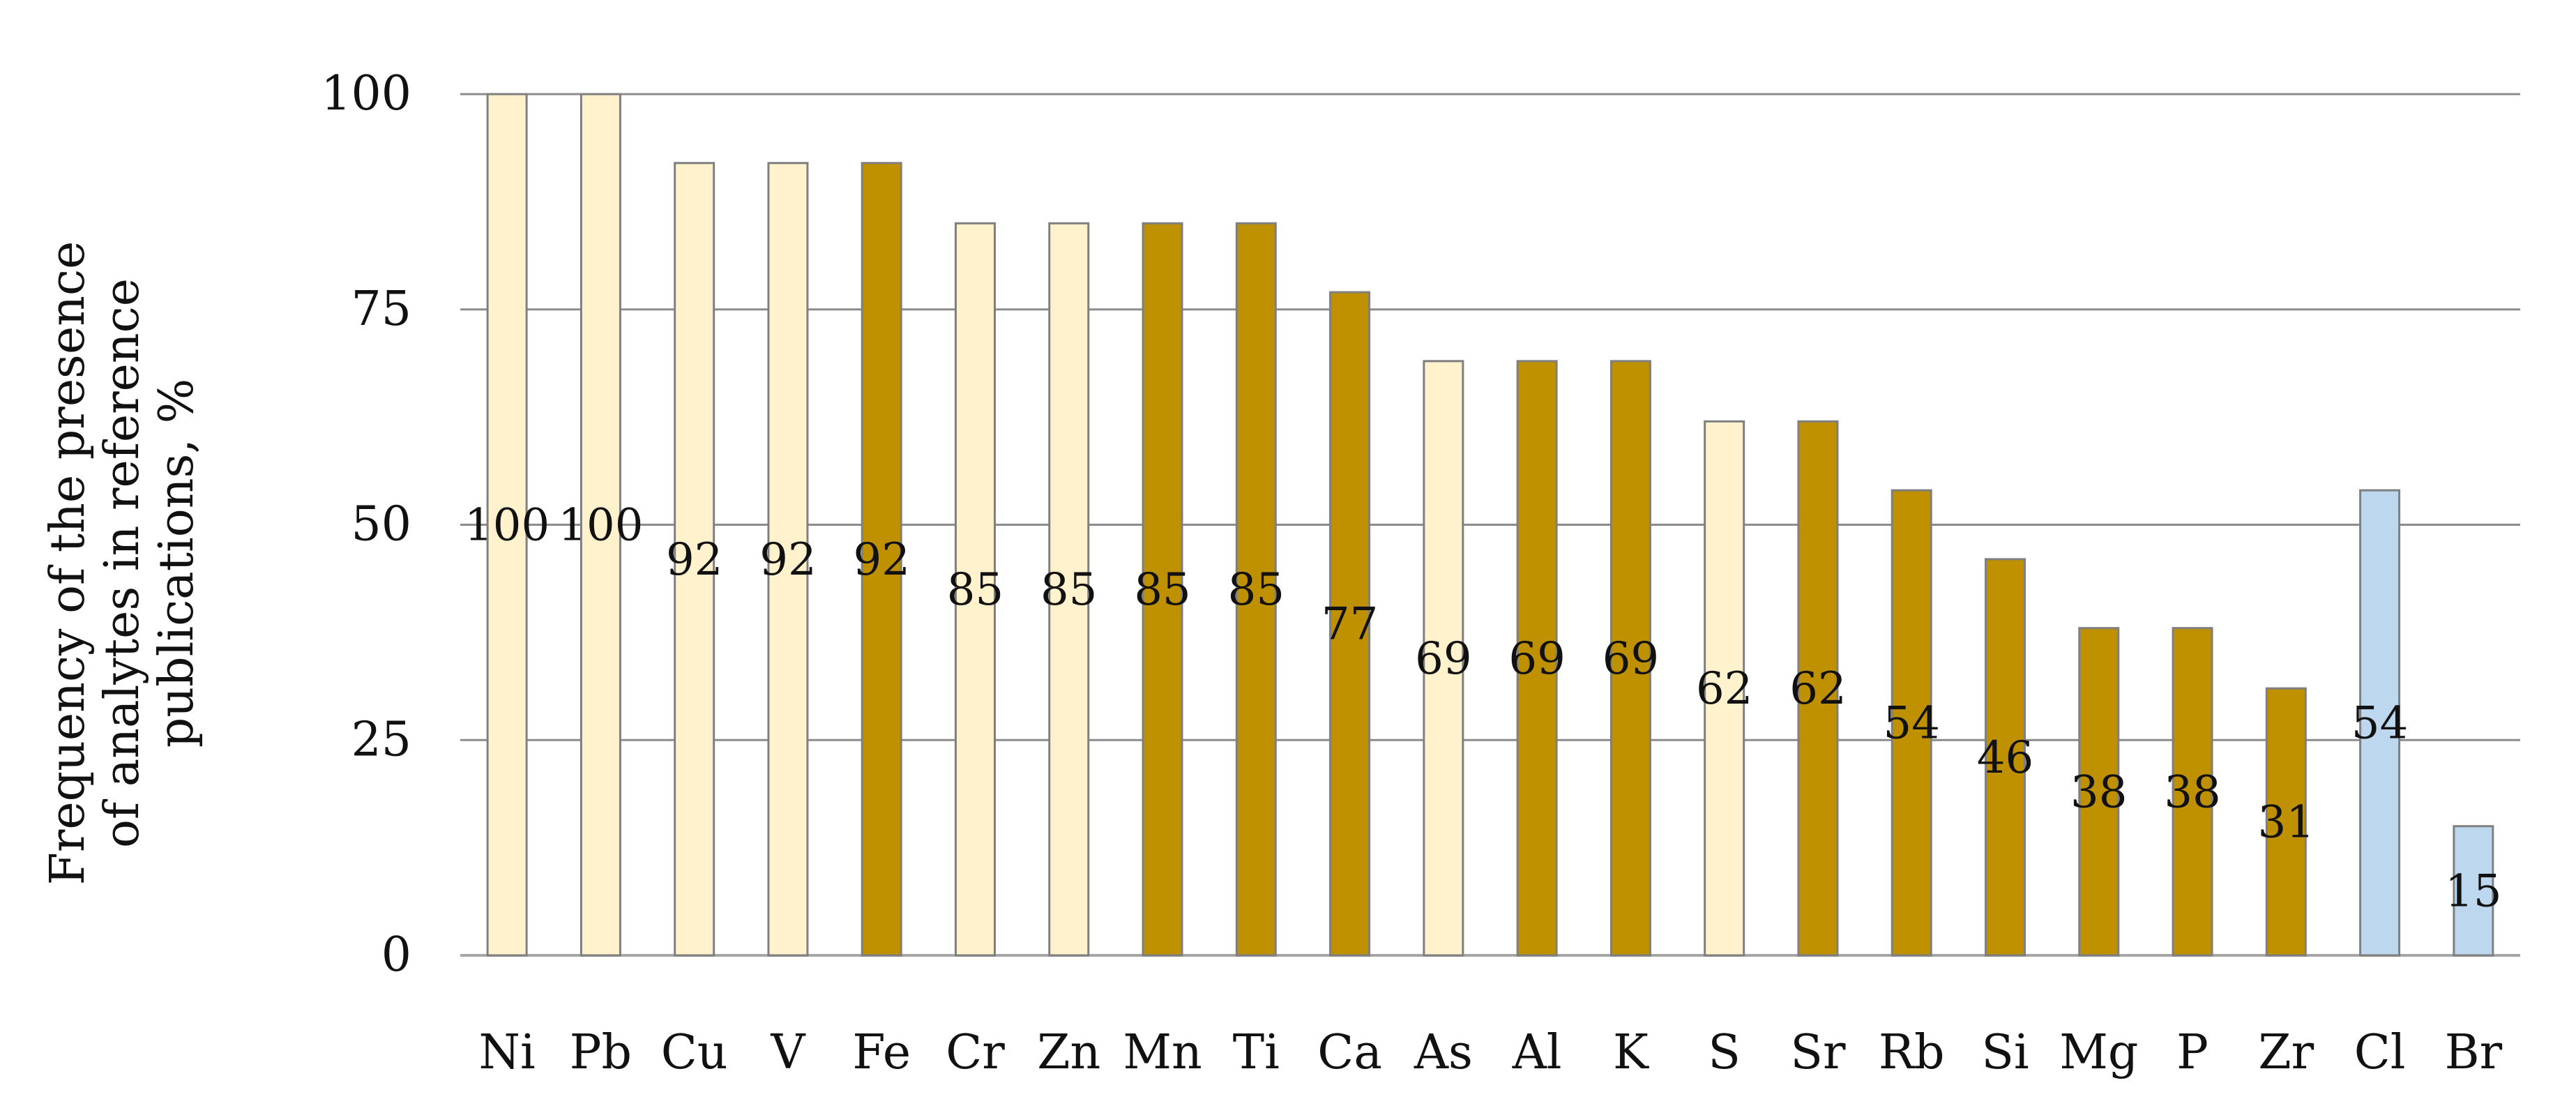  I want to click on data-label-p: 38, so click(2192, 792).